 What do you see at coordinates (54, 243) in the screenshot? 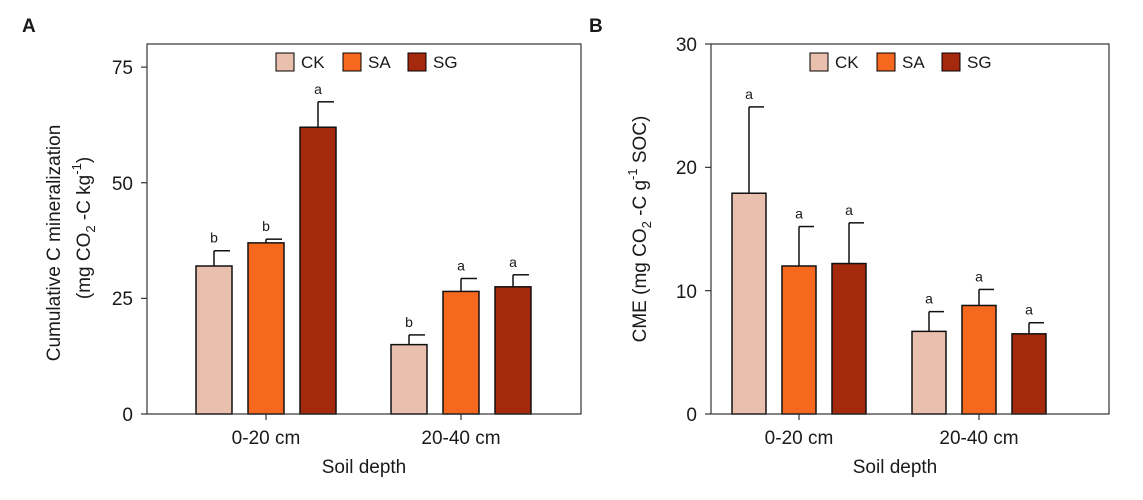
I see `panel-a-ylabel-line1: Cumulative C mineralization` at bounding box center [54, 243].